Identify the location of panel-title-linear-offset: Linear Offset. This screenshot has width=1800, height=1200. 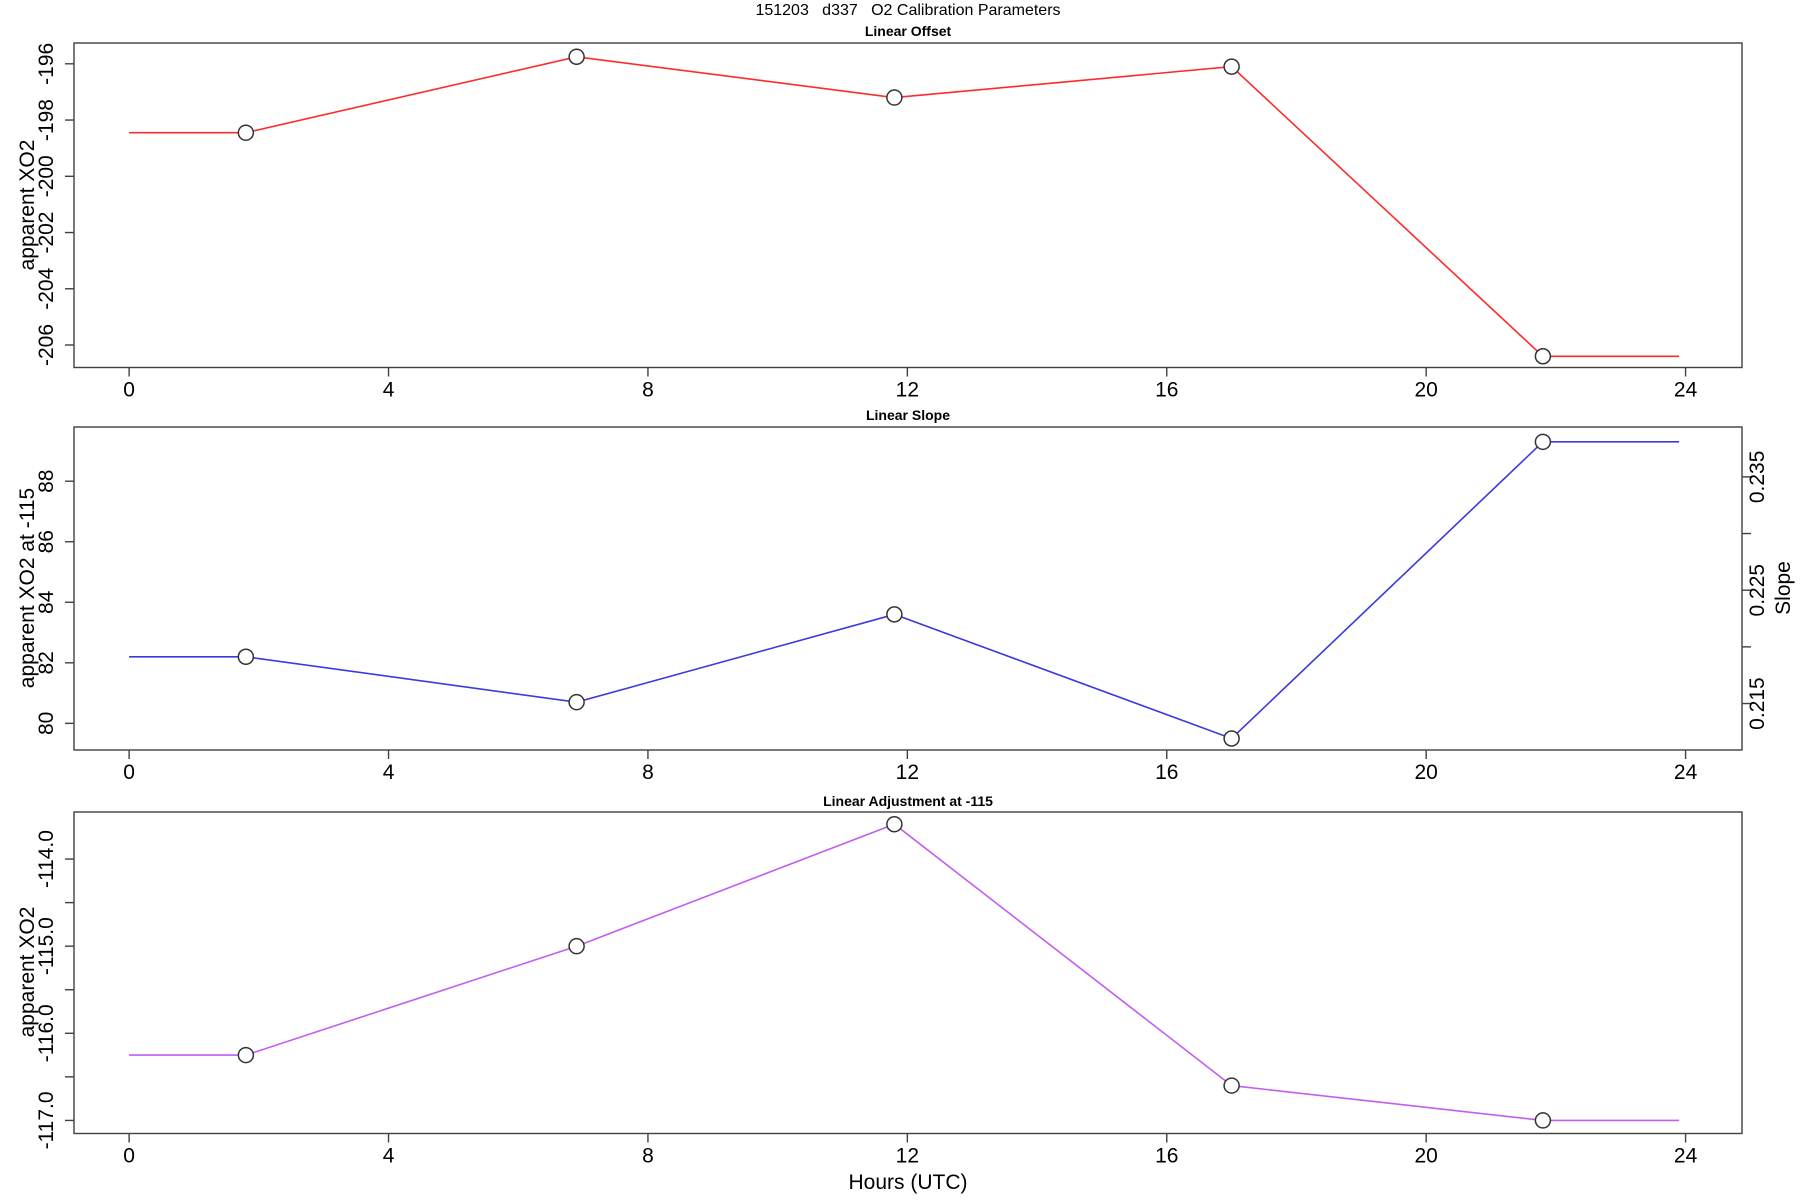
(908, 31).